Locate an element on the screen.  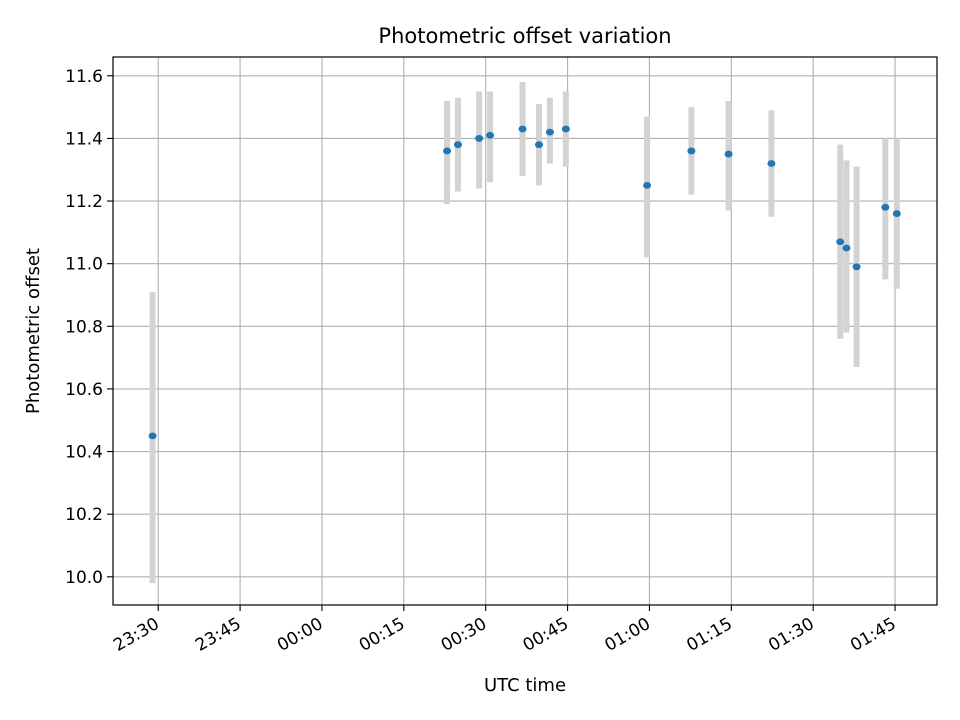
y-tick-label: 10.4 is located at coordinates (84, 453).